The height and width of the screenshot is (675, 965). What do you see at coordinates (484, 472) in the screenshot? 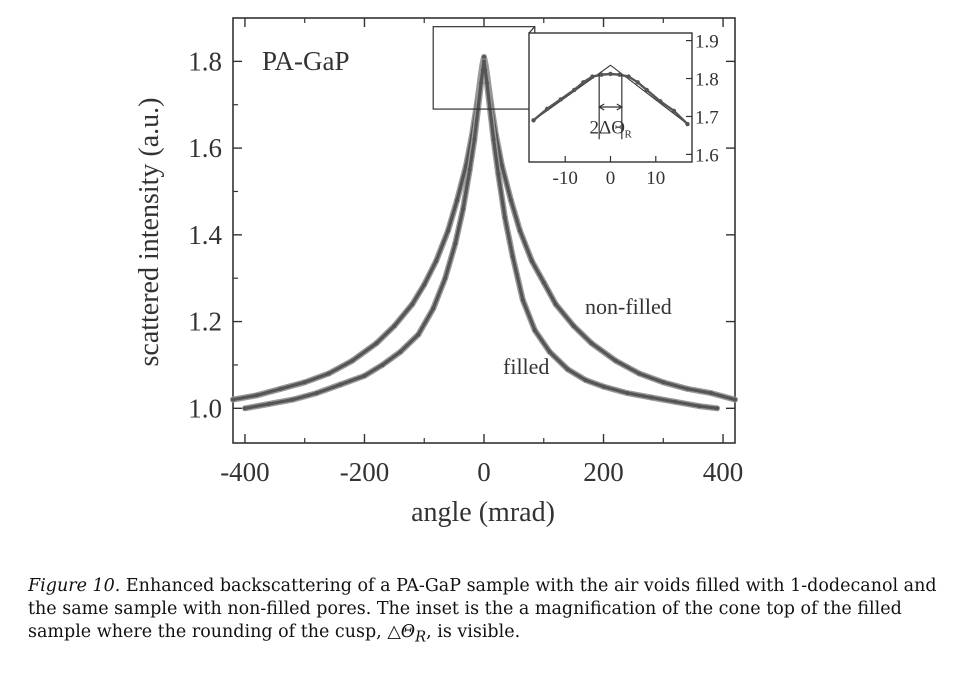
I see `x-tick-label: 0` at bounding box center [484, 472].